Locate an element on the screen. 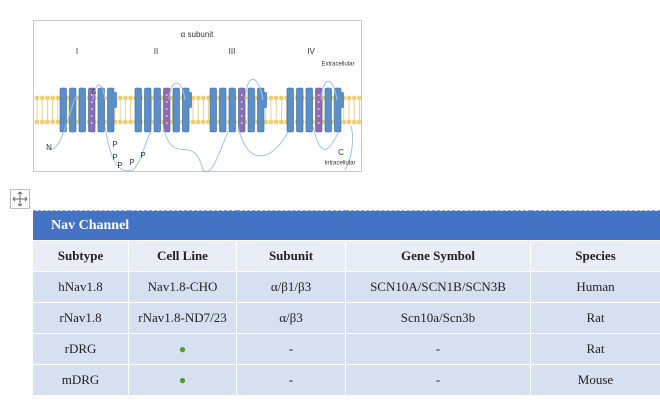 Image resolution: width=660 pixels, height=400 pixels. table-cell: SCN10A/SCN1B/SCN3B is located at coordinates (438, 287).